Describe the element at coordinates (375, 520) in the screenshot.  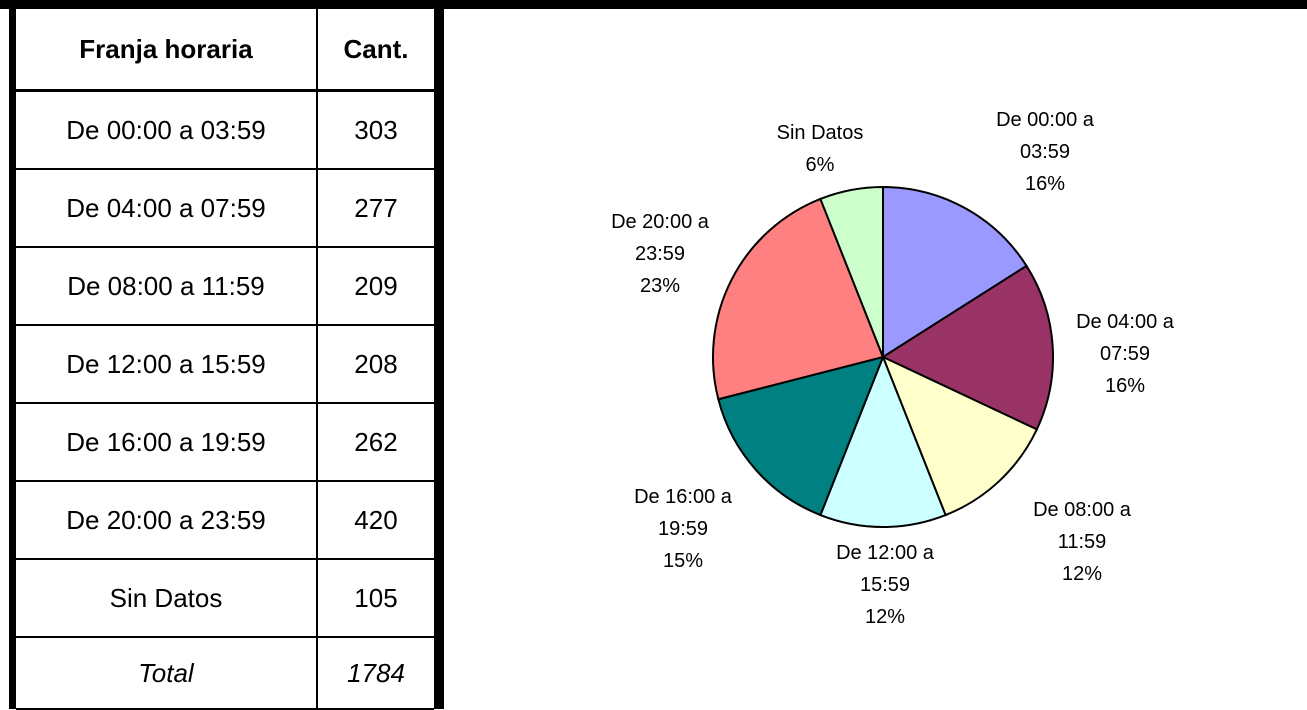
I see `table-cell: 420` at that location.